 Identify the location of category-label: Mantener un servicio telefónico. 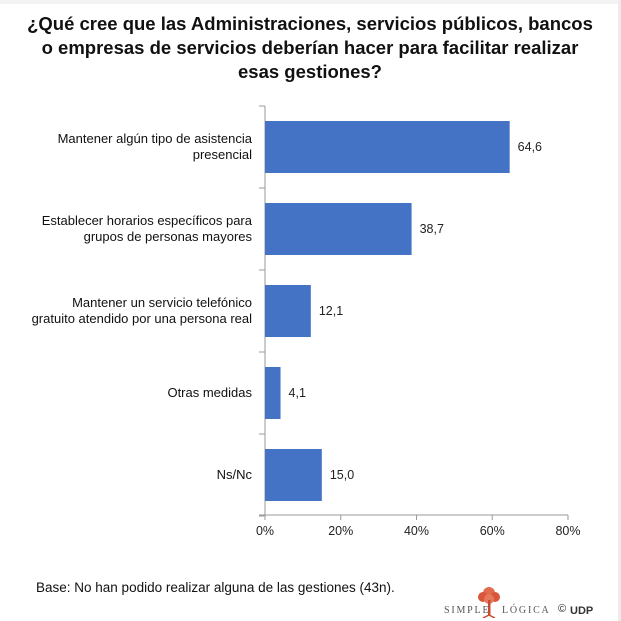
(162, 302).